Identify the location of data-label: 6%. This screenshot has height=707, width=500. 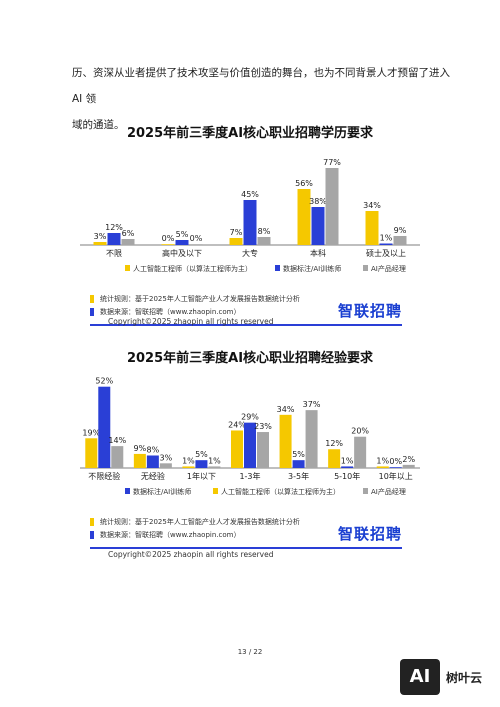
(128, 233).